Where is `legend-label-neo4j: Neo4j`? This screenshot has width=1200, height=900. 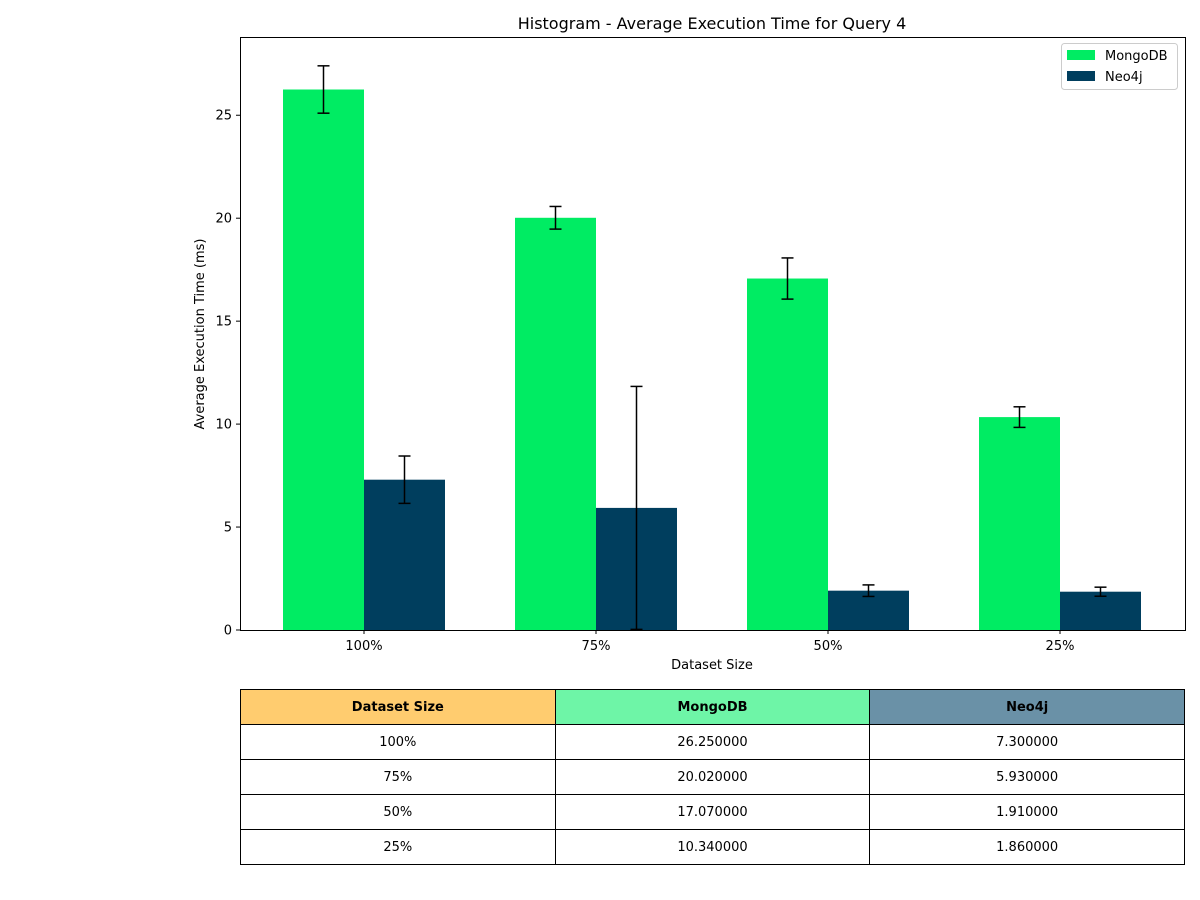 legend-label-neo4j: Neo4j is located at coordinates (1124, 77).